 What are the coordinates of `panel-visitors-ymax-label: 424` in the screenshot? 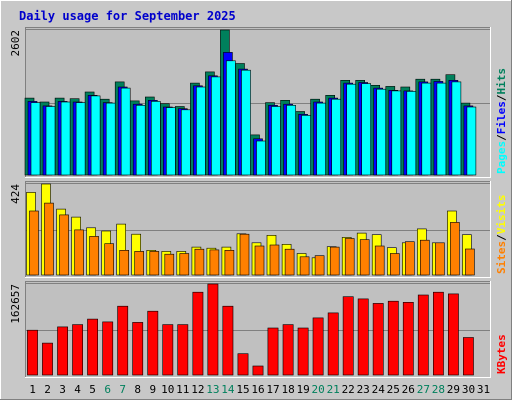 It's located at (15, 194).